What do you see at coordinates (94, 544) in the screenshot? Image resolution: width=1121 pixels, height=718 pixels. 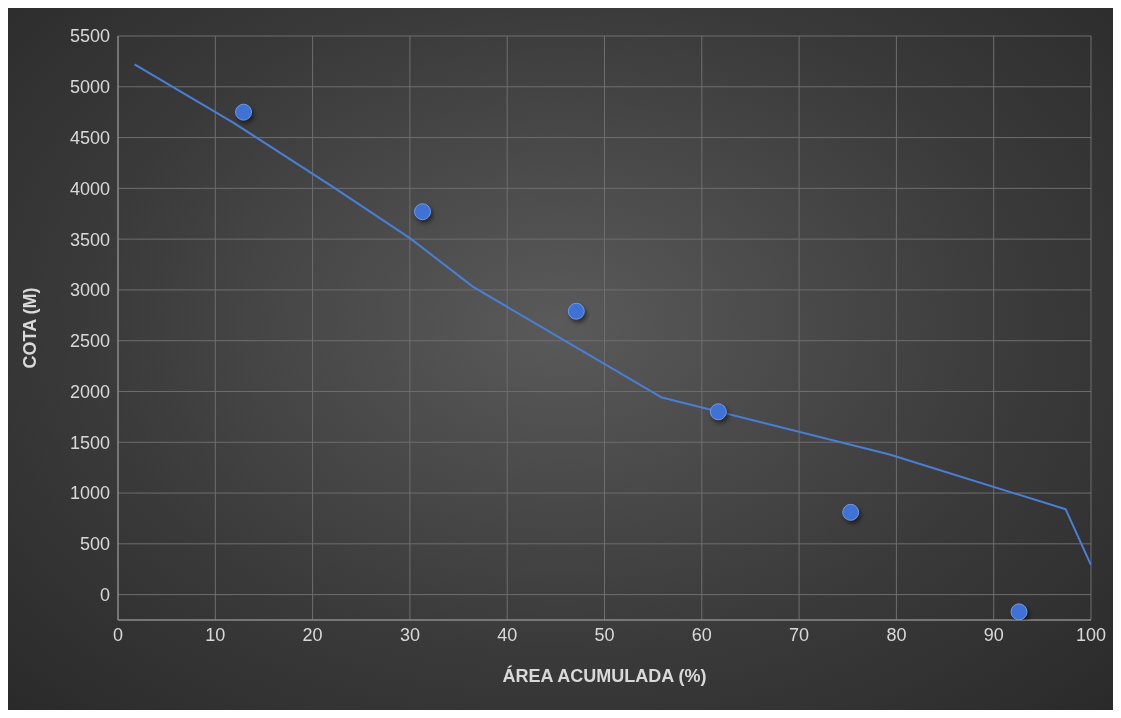 I see `y-tick-label: 500` at bounding box center [94, 544].